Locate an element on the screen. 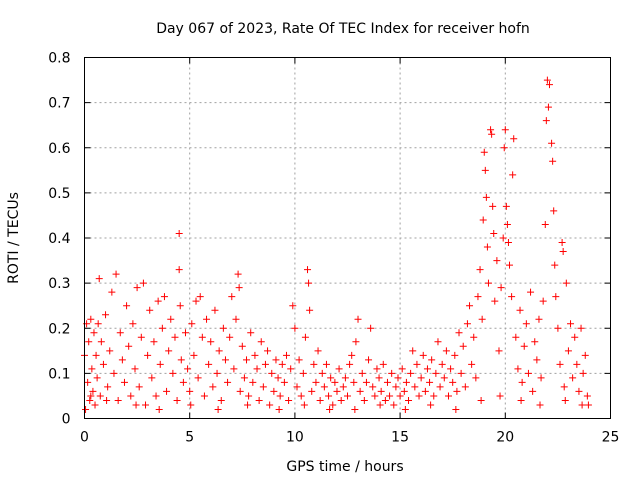 This screenshot has height=480, width=640. y-tick-label: 0.4 is located at coordinates (59, 239).